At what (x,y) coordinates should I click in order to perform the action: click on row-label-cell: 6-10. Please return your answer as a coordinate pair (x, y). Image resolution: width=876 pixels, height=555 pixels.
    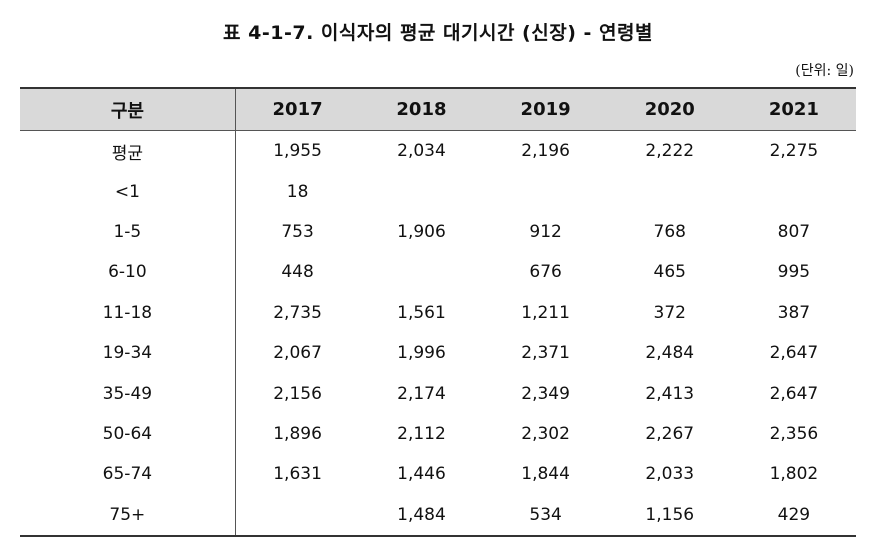
    Looking at the image, I should click on (128, 272).